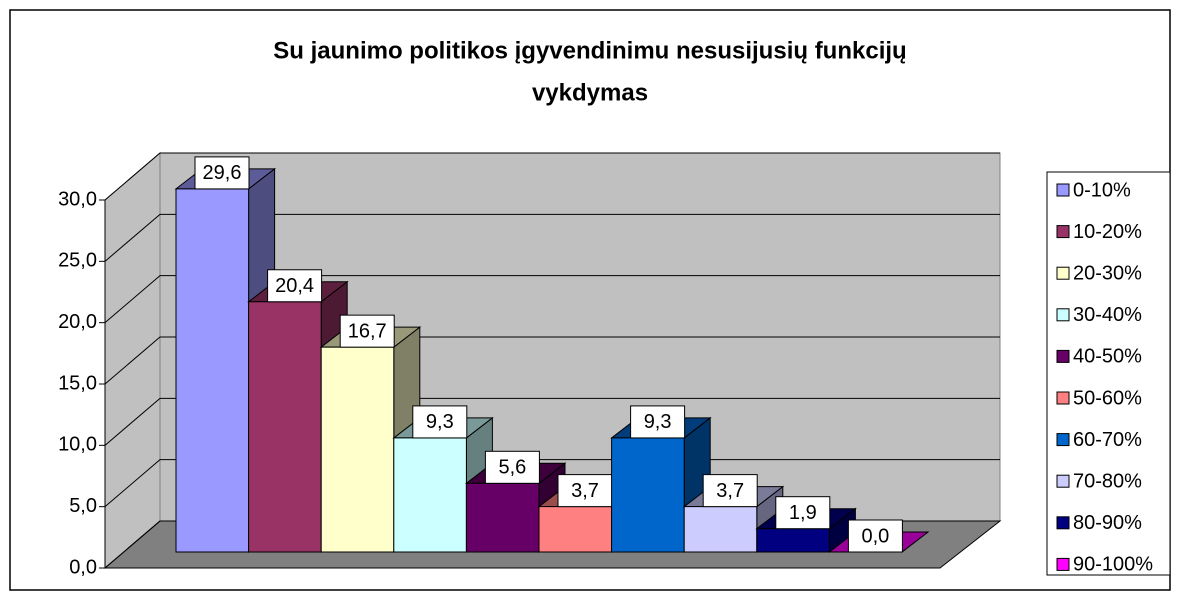 The image size is (1181, 608). What do you see at coordinates (77, 445) in the screenshot?
I see `y-tick-label: 10,0` at bounding box center [77, 445].